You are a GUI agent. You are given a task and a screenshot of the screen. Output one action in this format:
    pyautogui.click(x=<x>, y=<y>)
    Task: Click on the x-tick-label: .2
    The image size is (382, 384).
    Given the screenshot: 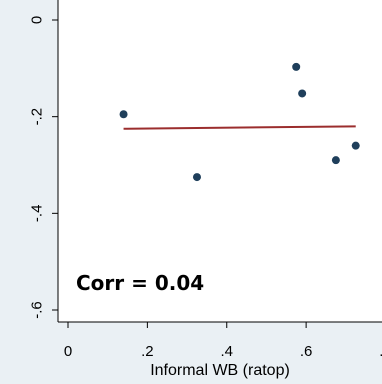 What is the action you would take?
    pyautogui.click(x=147, y=351)
    